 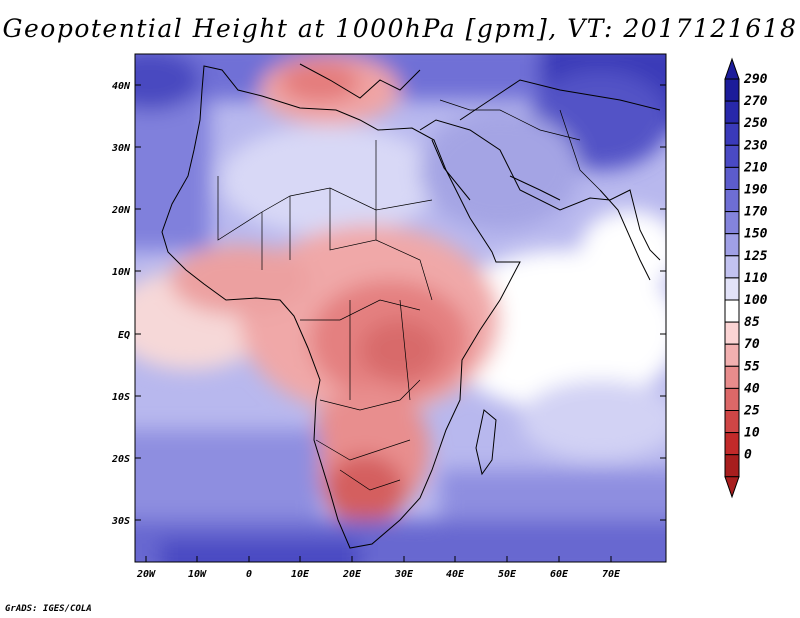 What do you see at coordinates (124, 335) in the screenshot?
I see `lat-label: EQ` at bounding box center [124, 335].